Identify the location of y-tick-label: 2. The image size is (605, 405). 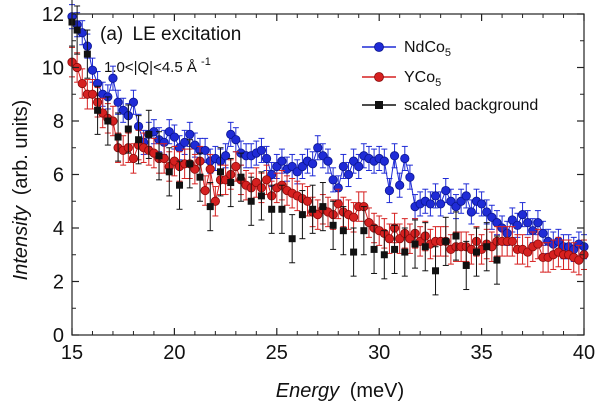
(58, 283).